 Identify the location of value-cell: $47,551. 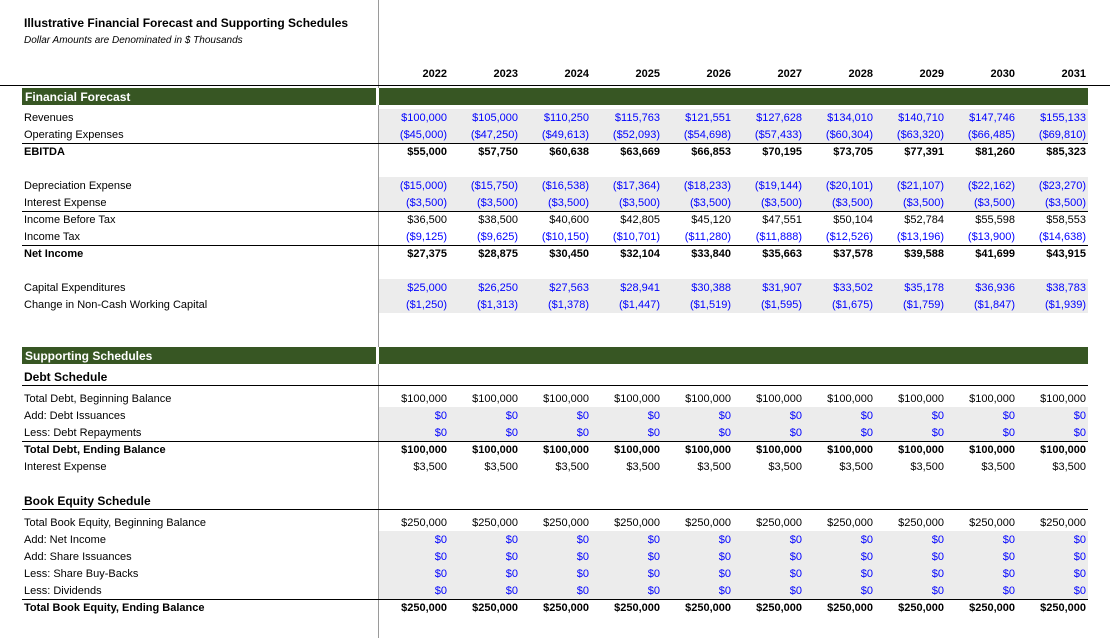
(782, 220).